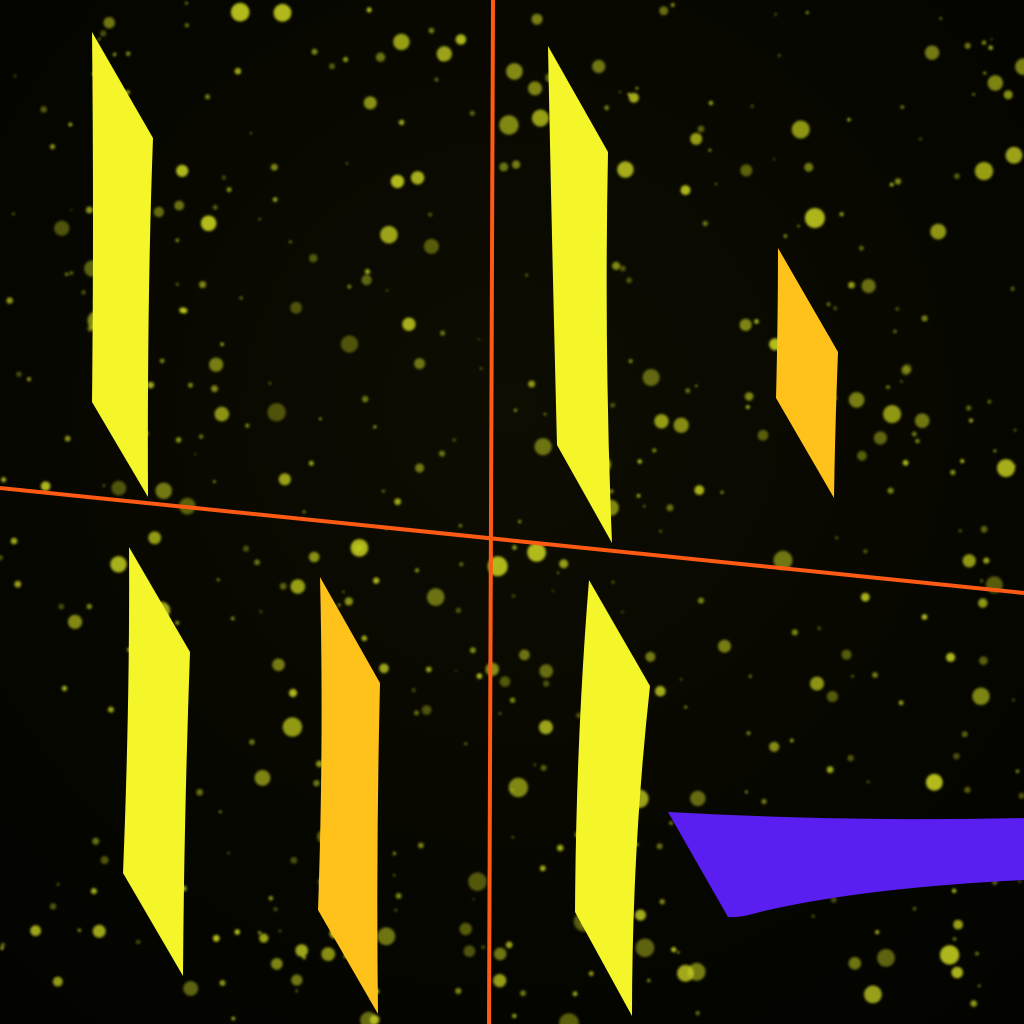 This screenshot has height=1024, width=1024. I want to click on purple-paddle, so click(846, 865).